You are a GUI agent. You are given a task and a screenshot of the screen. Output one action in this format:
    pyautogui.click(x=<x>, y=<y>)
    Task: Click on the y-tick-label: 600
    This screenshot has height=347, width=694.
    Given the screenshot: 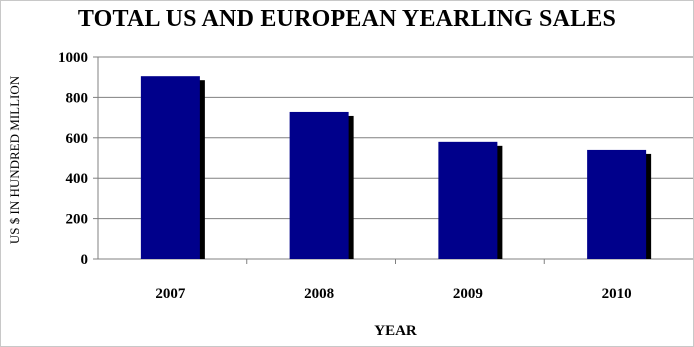 What is the action you would take?
    pyautogui.click(x=77, y=139)
    